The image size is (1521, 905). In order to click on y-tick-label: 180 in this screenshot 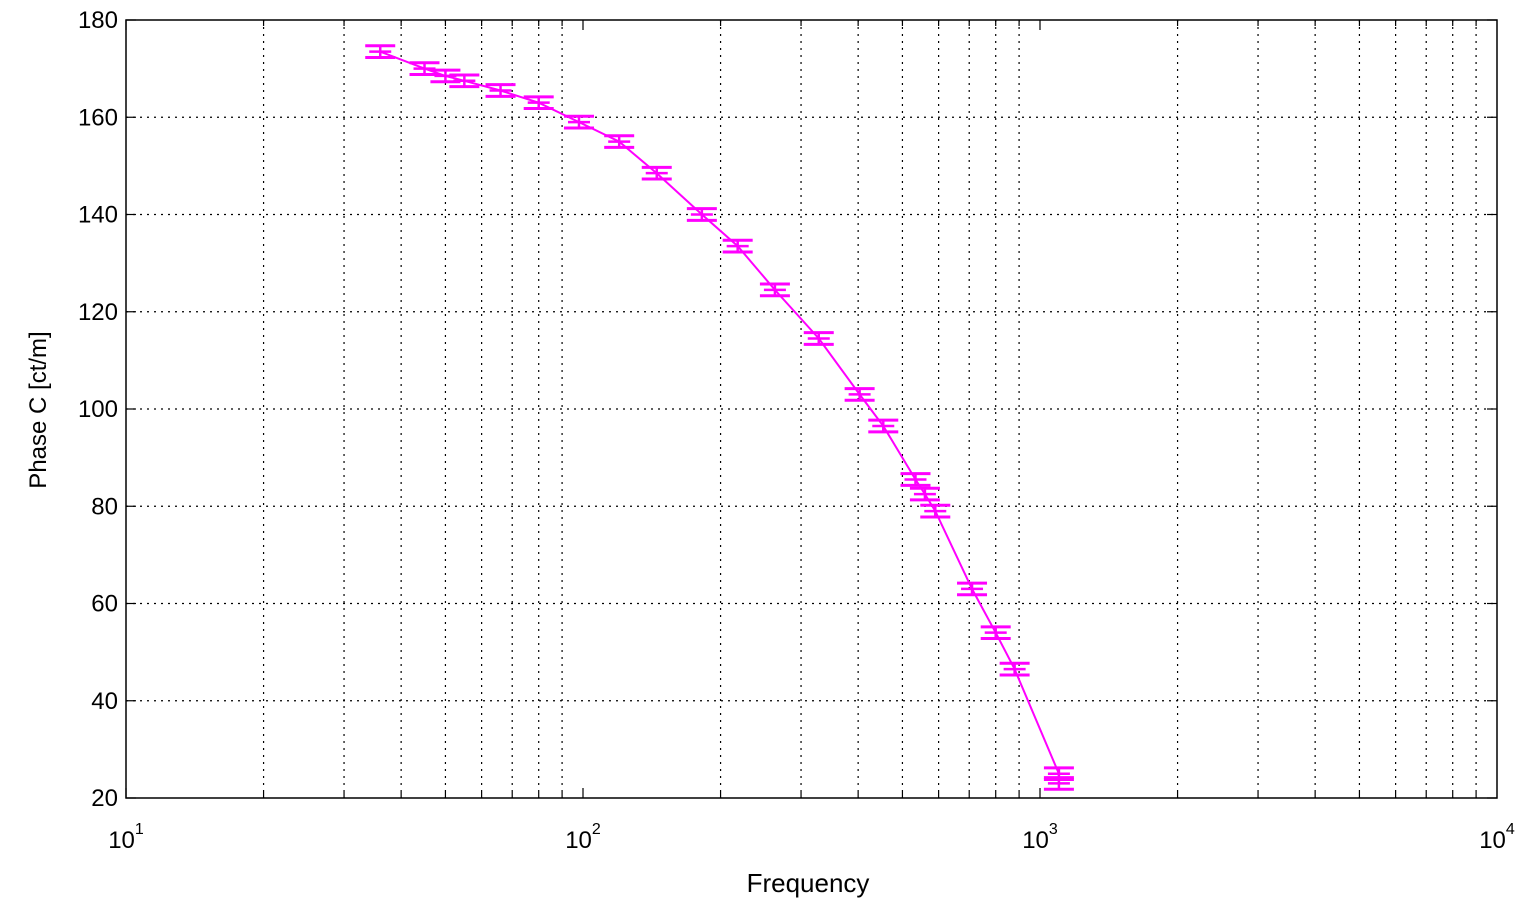, I will do `click(98, 20)`.